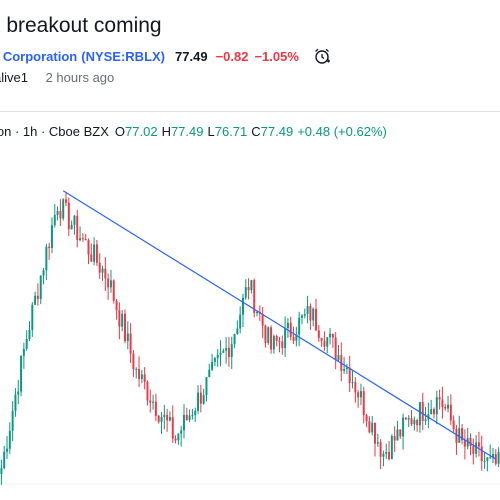 This screenshot has height=500, width=500. I want to click on legend-close-label: C, so click(256, 131).